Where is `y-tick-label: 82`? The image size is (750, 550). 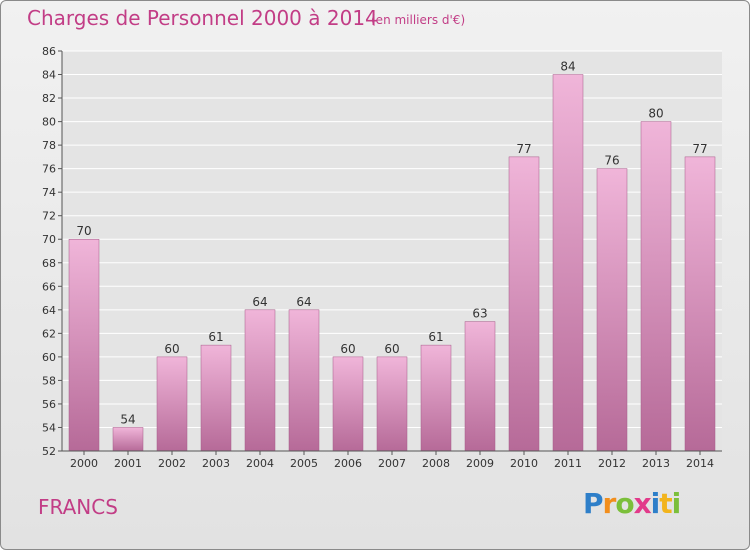
y-tick-label: 82 is located at coordinates (49, 98).